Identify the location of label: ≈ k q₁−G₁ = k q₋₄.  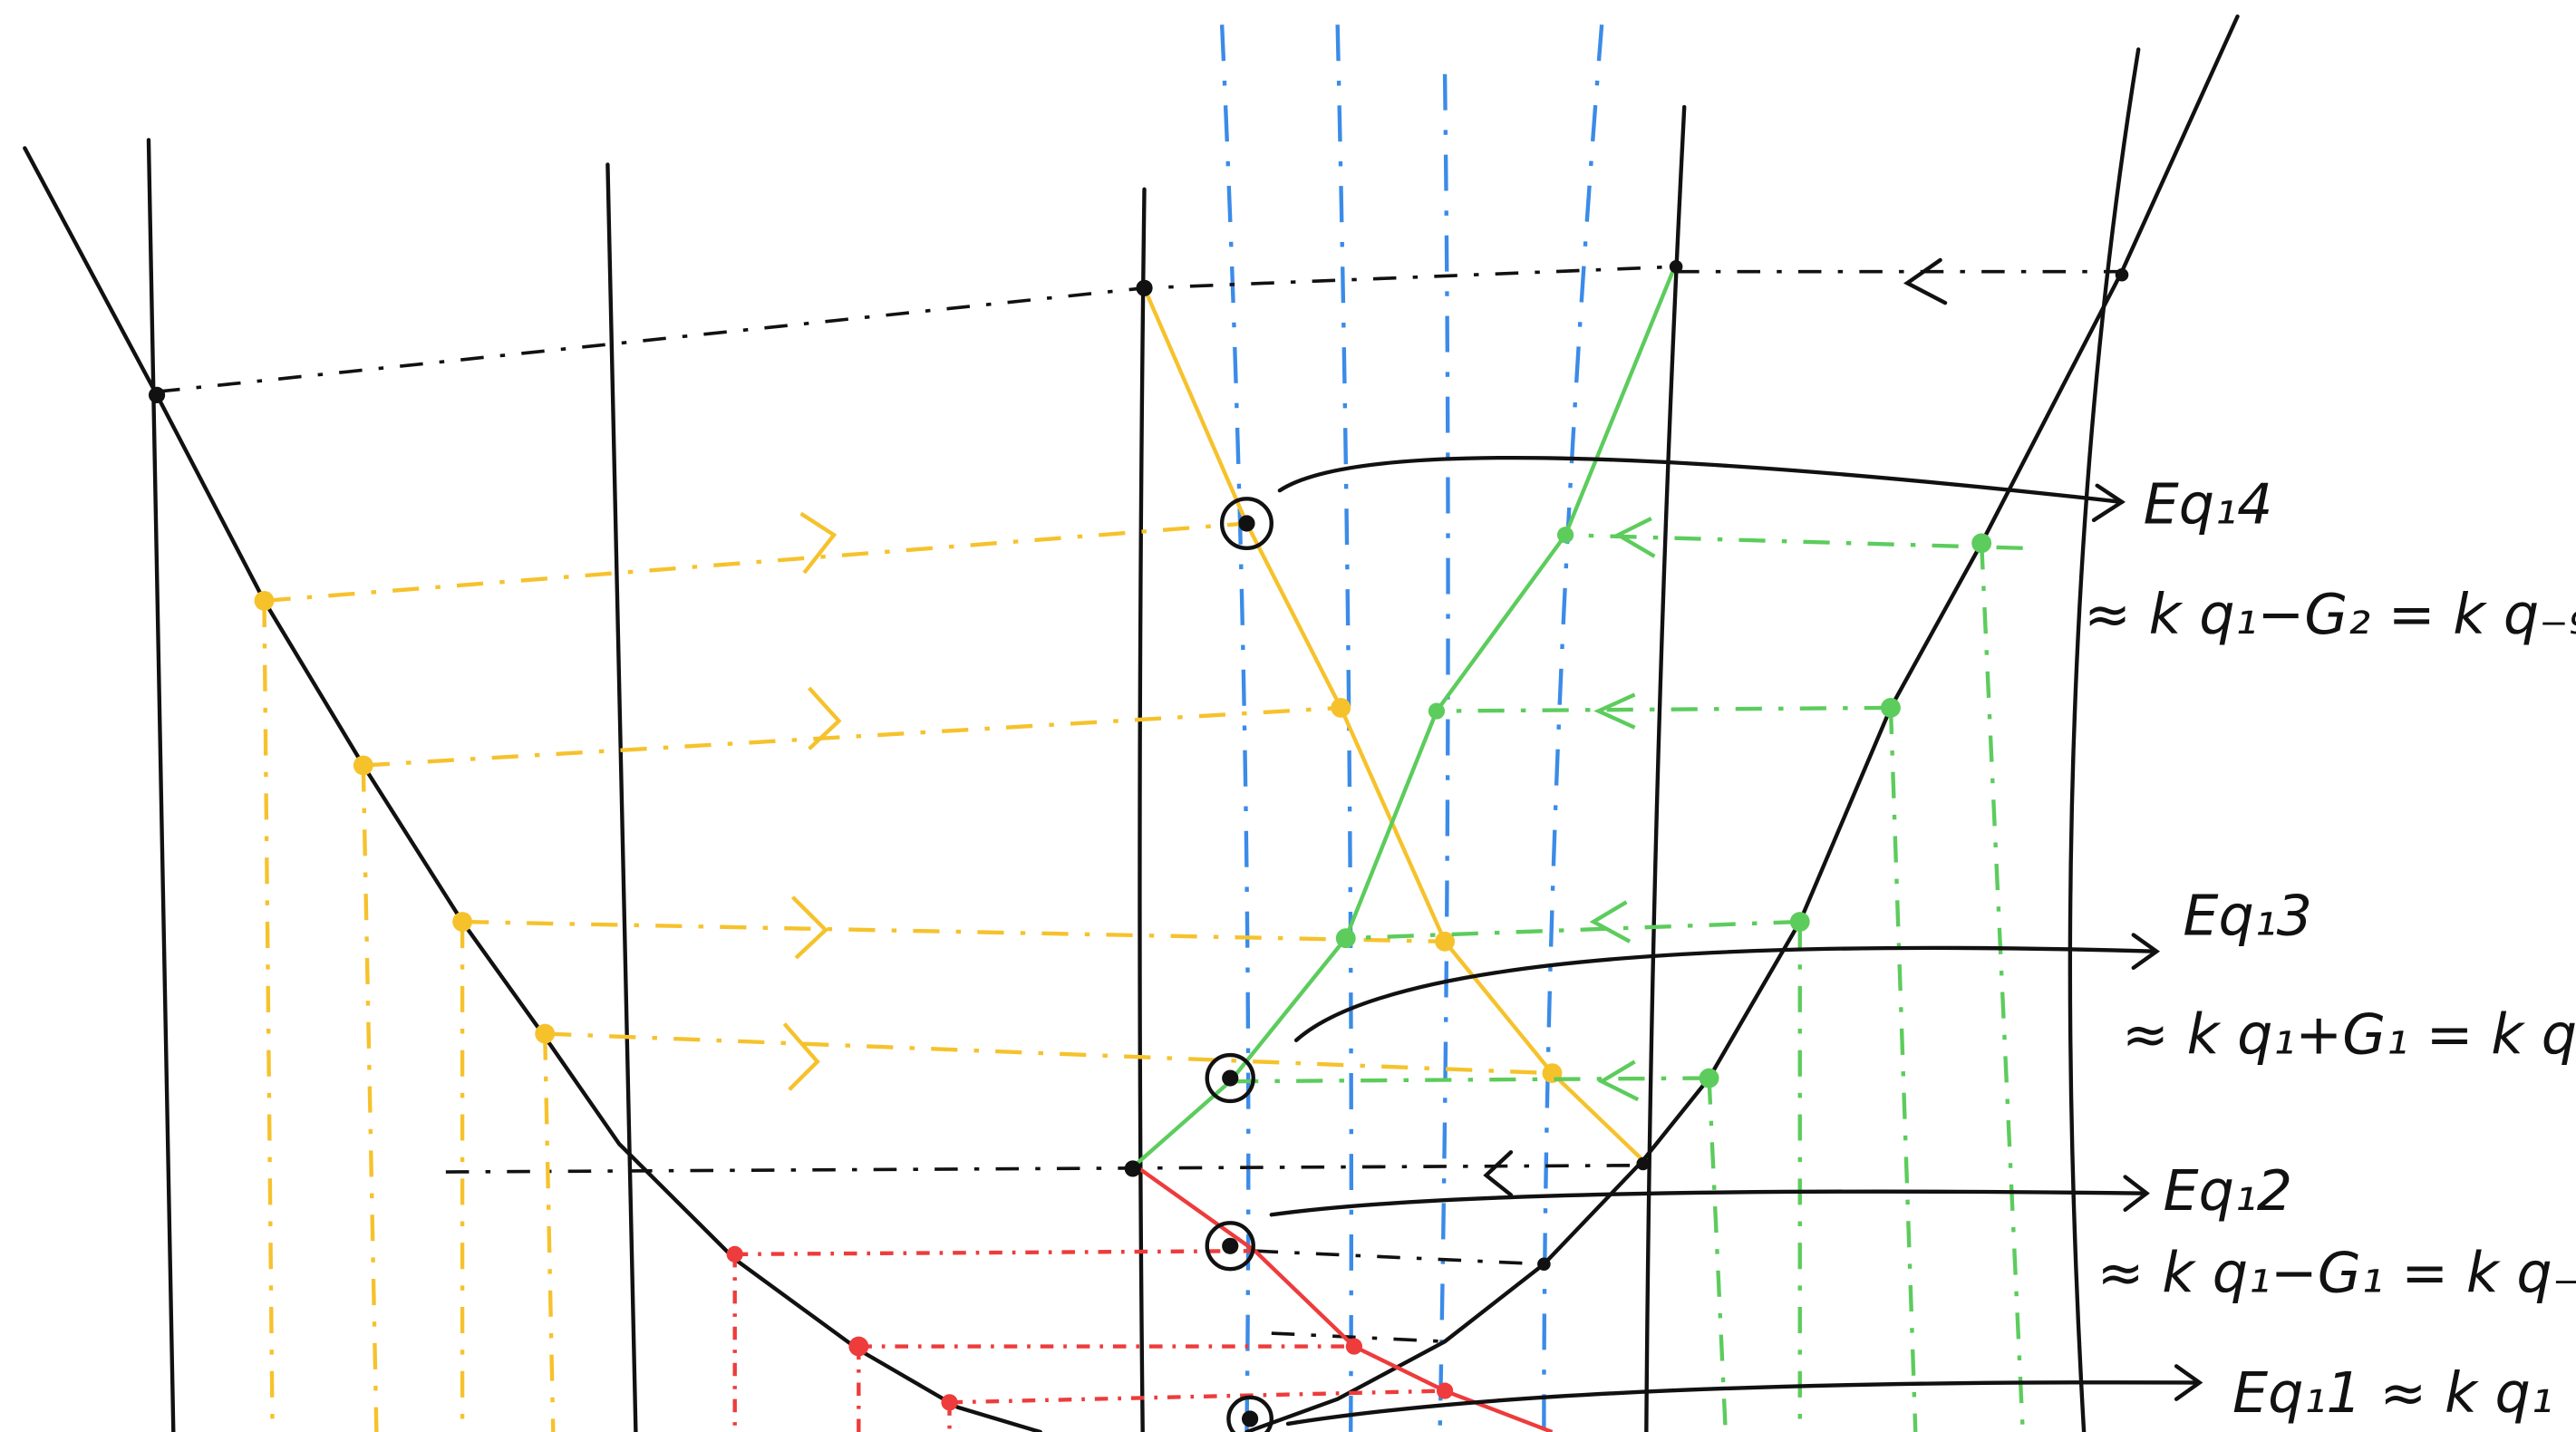
(2336, 1273).